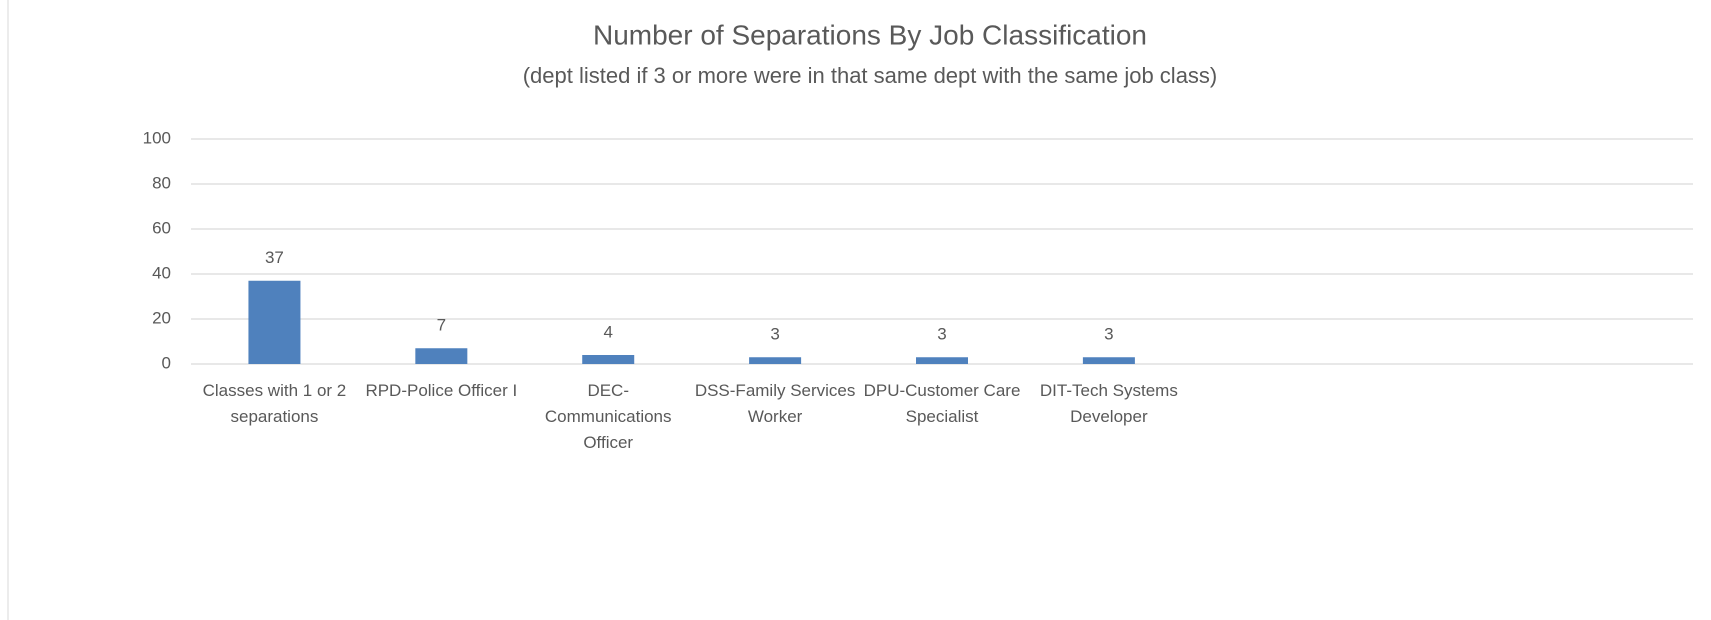  I want to click on y-tick-label: 0, so click(166, 362).